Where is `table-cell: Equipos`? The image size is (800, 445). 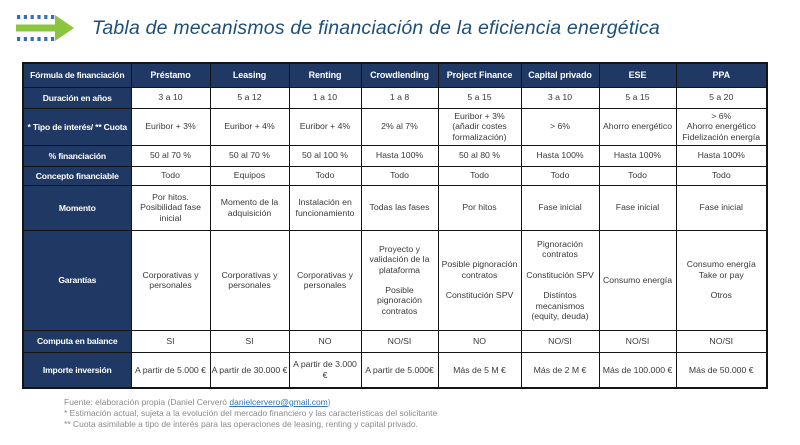 table-cell: Equipos is located at coordinates (249, 175).